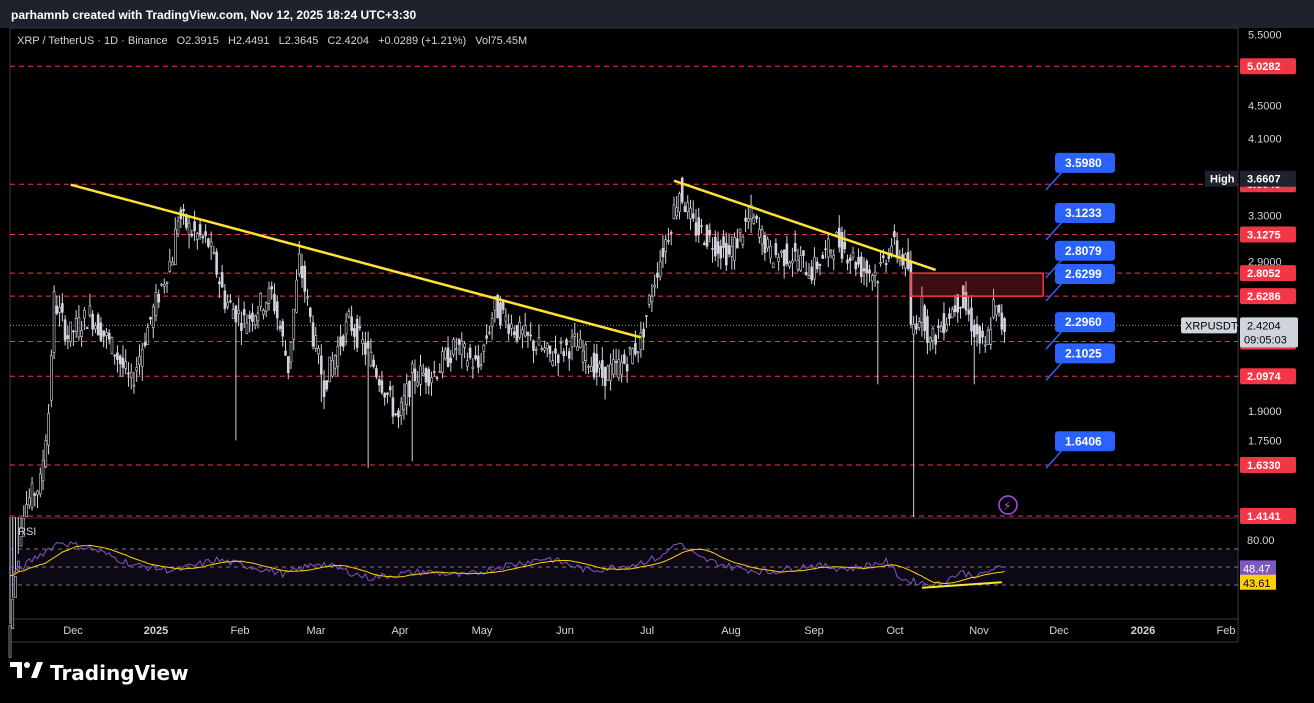  Describe the element at coordinates (348, 41) in the screenshot. I see `legend-close: C2.4204` at that location.